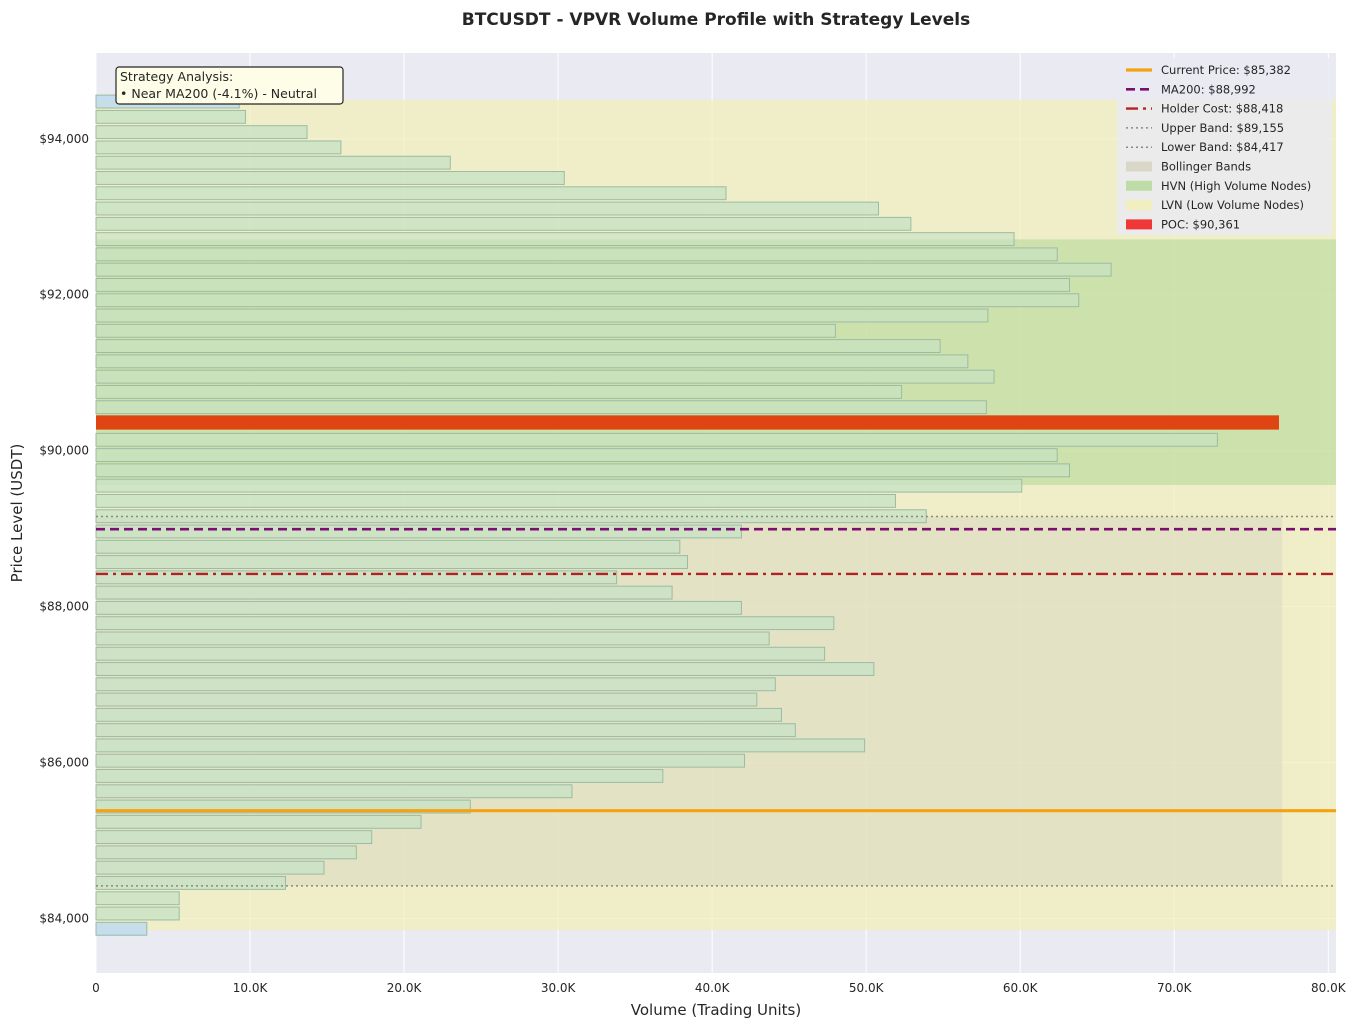 This screenshot has width=1353, height=1029. I want to click on y-tick-label: $86,000, so click(64, 762).